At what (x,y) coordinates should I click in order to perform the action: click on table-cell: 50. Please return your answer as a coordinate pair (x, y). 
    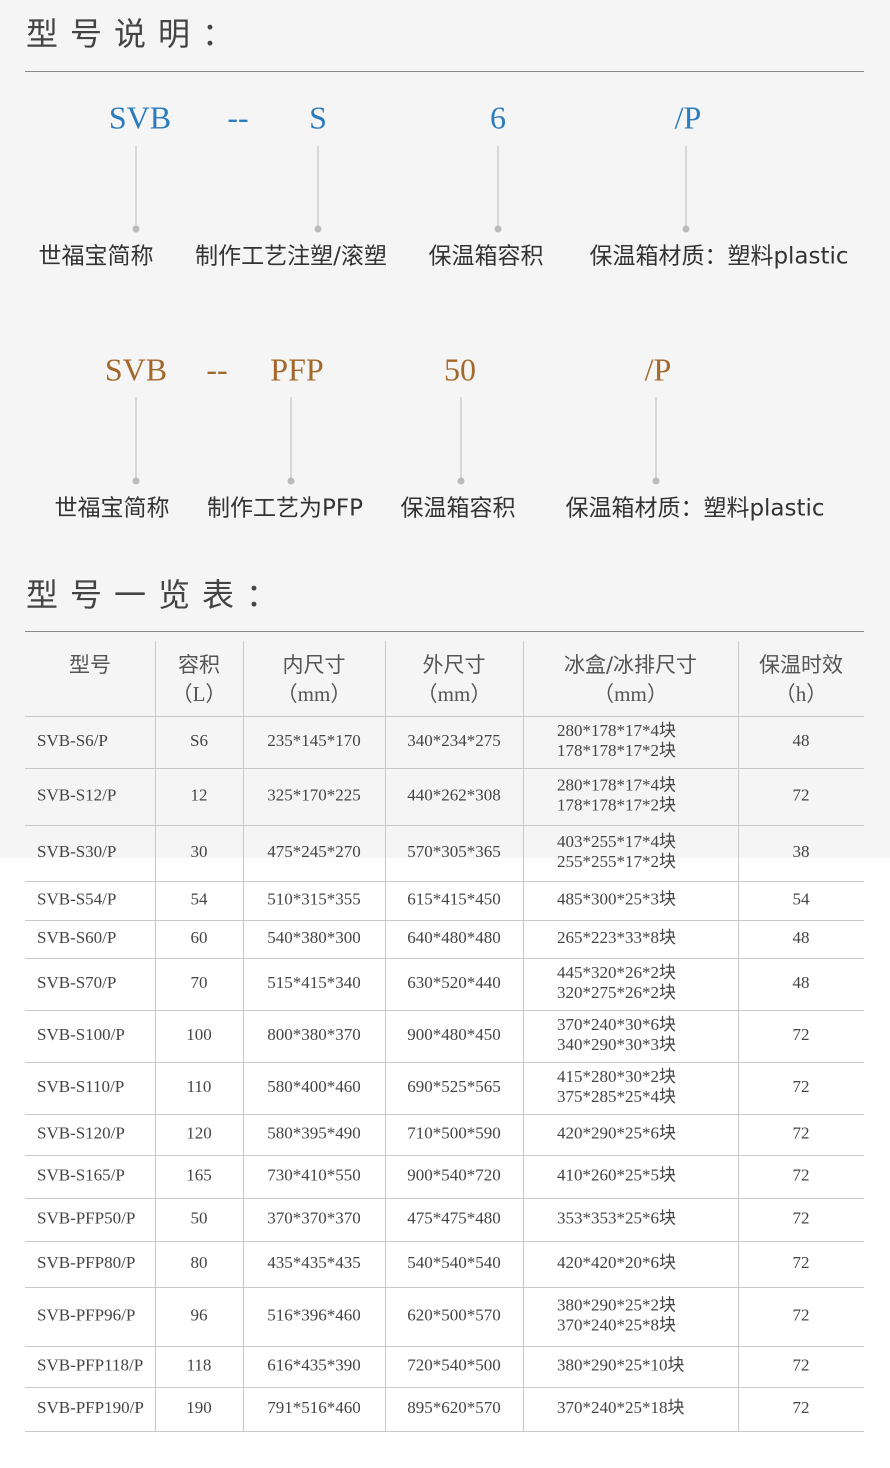
    Looking at the image, I should click on (199, 1217).